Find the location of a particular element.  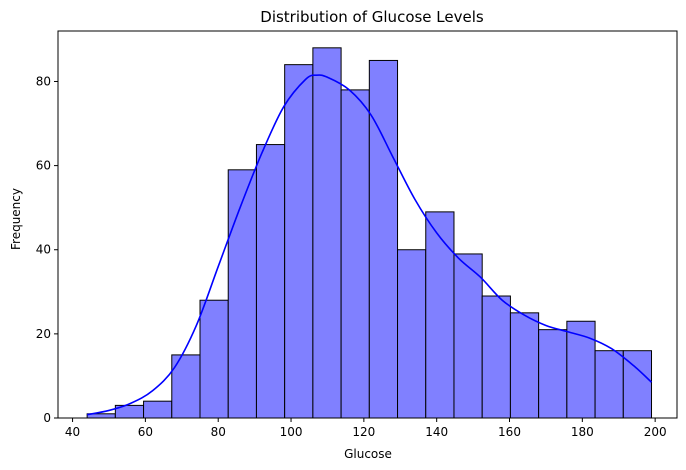

x-tick-label: 120 is located at coordinates (363, 432).